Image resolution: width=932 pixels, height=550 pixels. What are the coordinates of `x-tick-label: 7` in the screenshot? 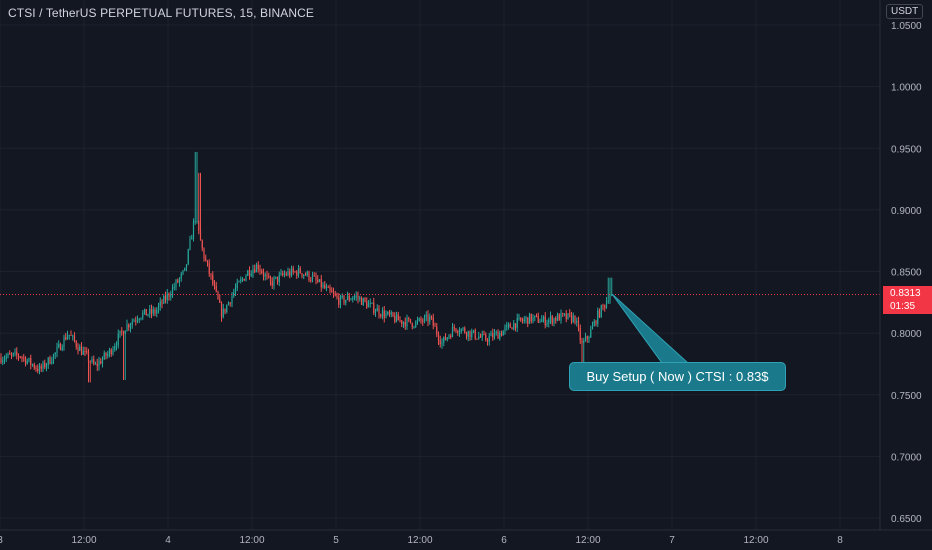 It's located at (672, 540).